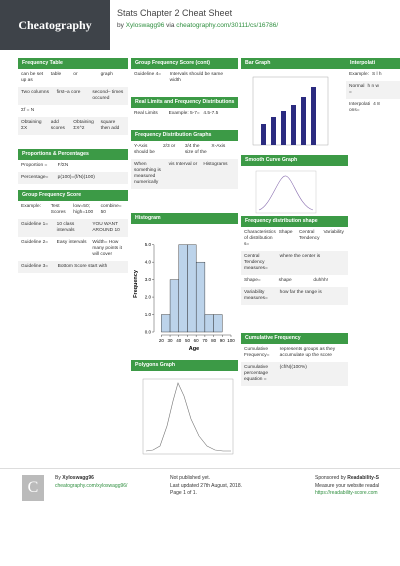 This screenshot has height=566, width=400. I want to click on y-tick-label: 4.0, so click(148, 262).